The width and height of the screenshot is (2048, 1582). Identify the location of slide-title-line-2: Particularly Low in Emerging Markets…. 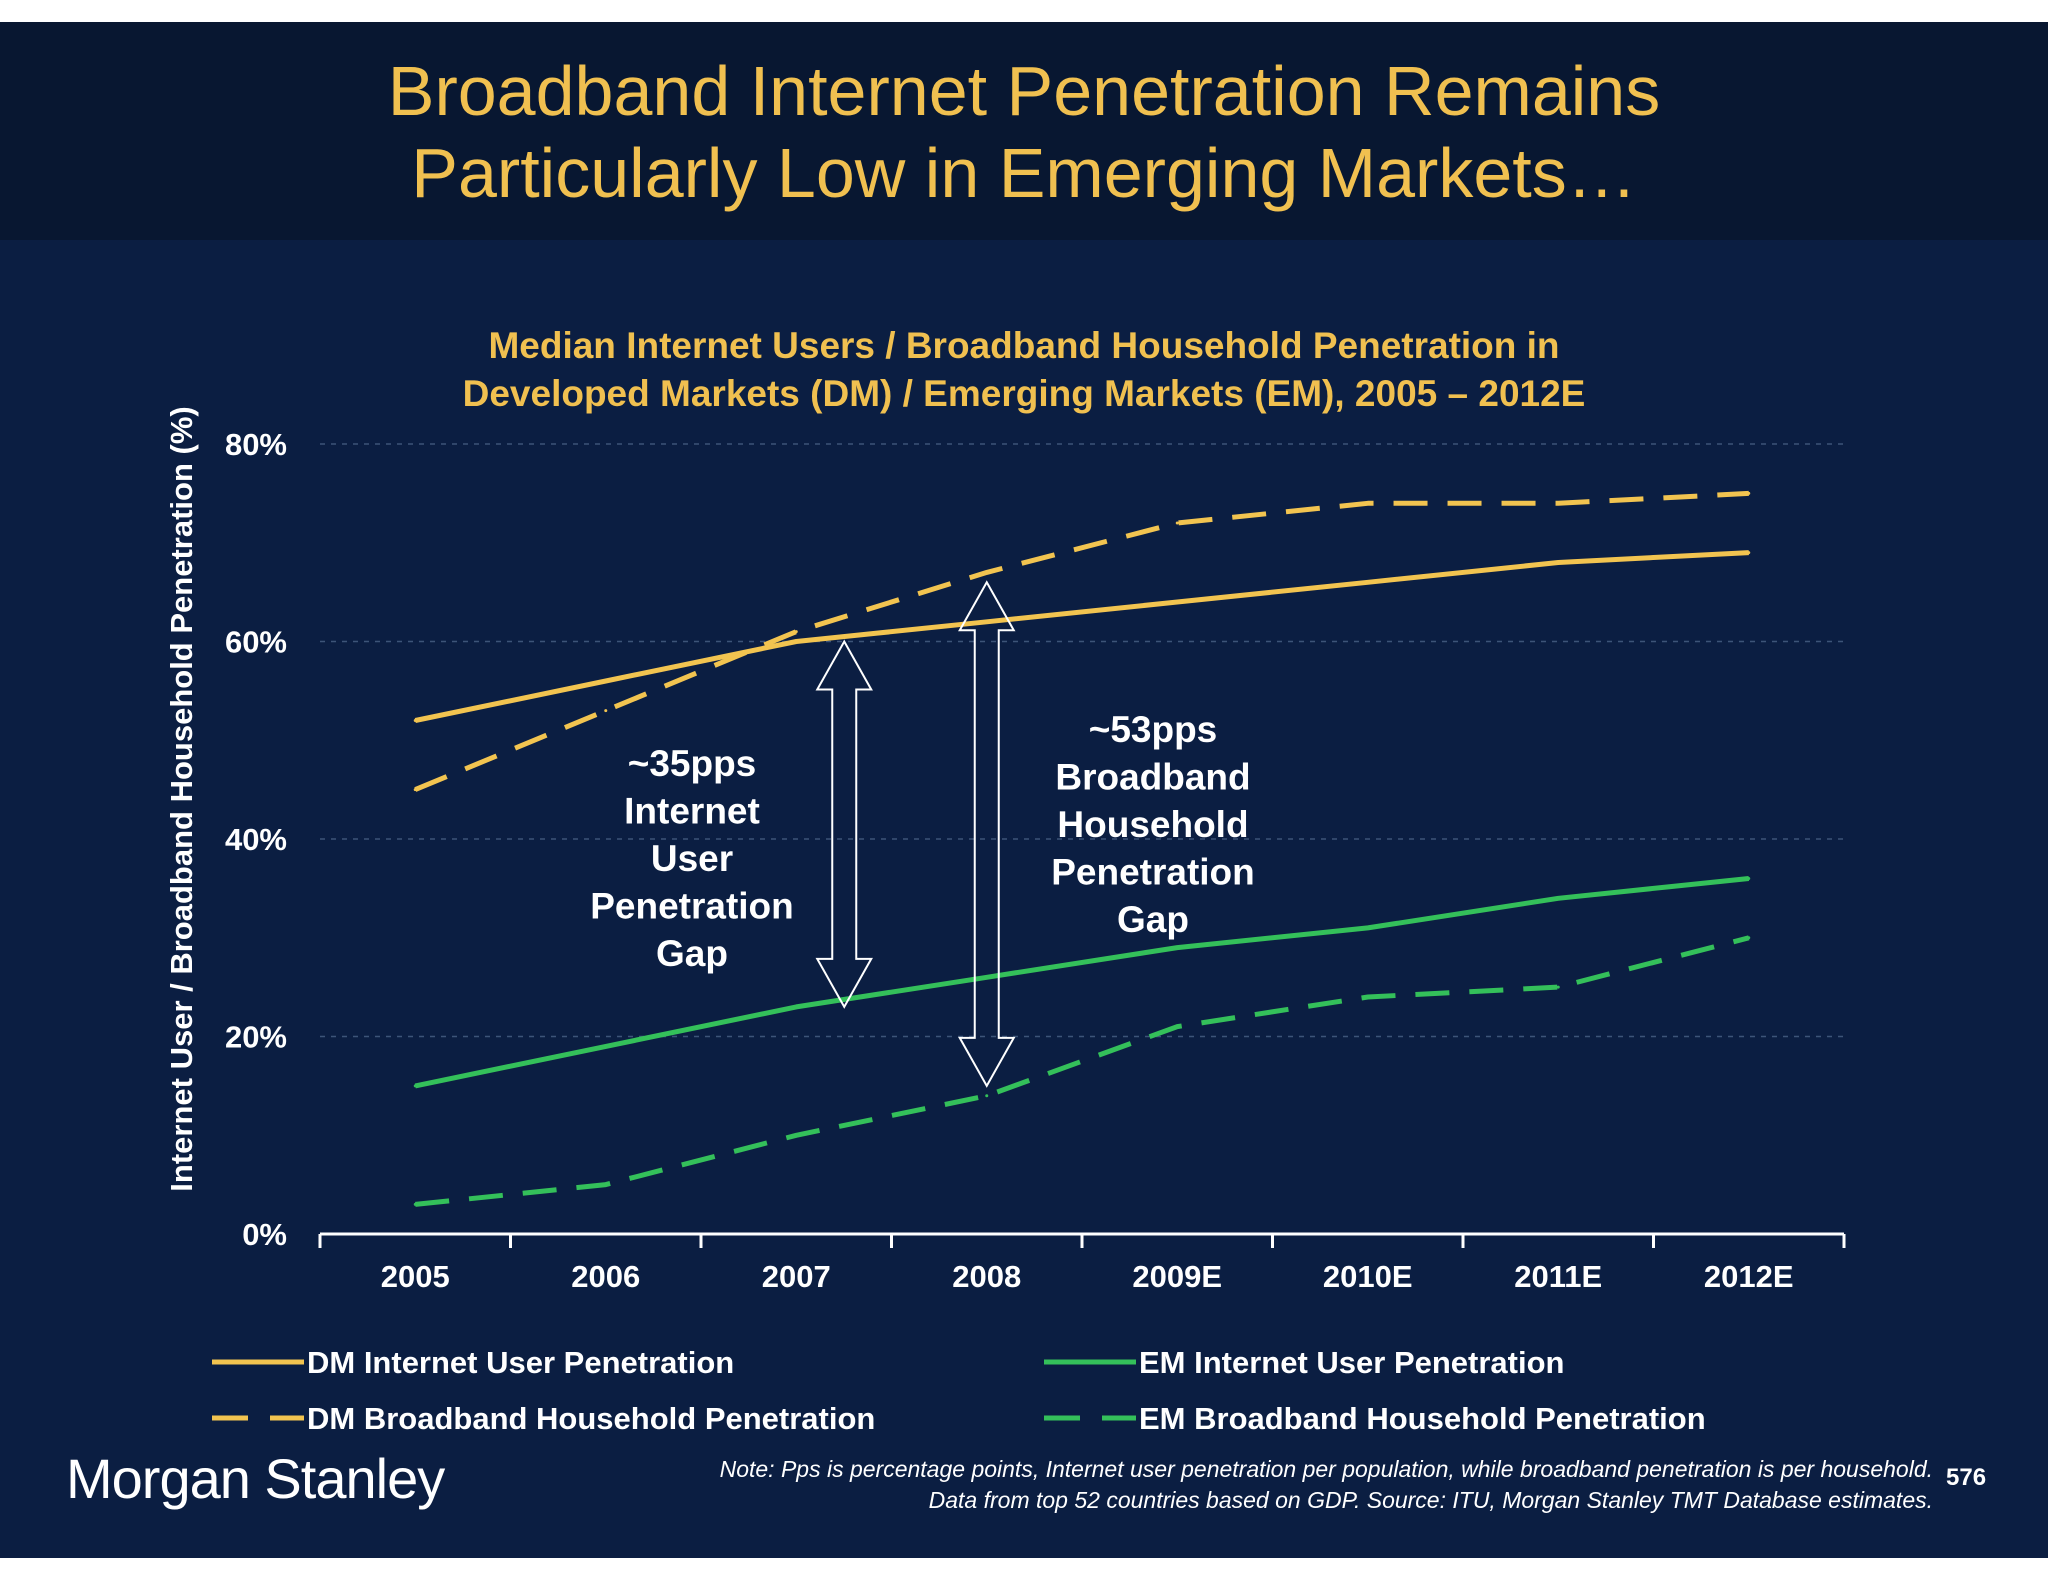
(1024, 173).